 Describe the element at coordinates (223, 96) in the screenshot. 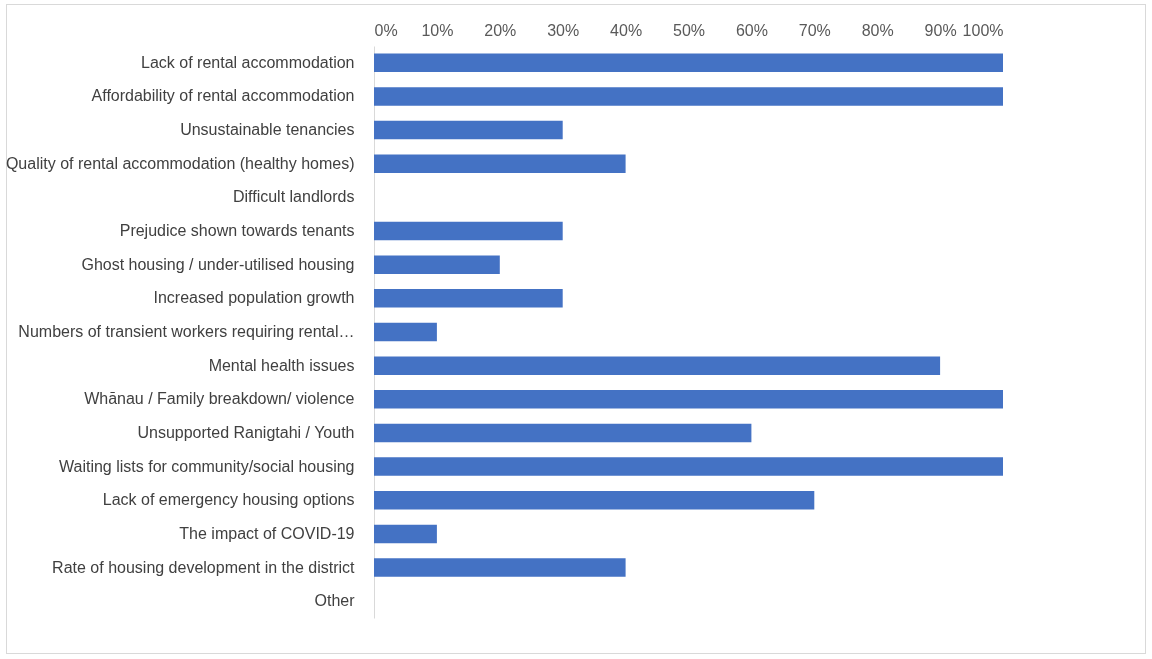

I see `y-tick-label: Affordability of rental accommodation` at that location.